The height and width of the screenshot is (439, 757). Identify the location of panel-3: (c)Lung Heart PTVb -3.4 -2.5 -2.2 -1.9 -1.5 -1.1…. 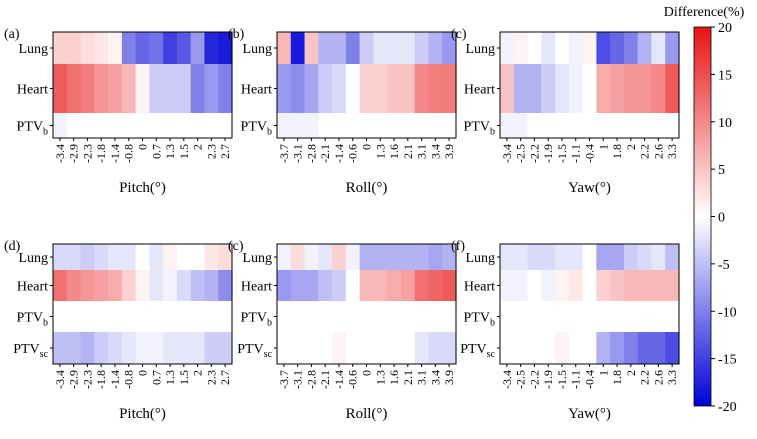
(565, 111).